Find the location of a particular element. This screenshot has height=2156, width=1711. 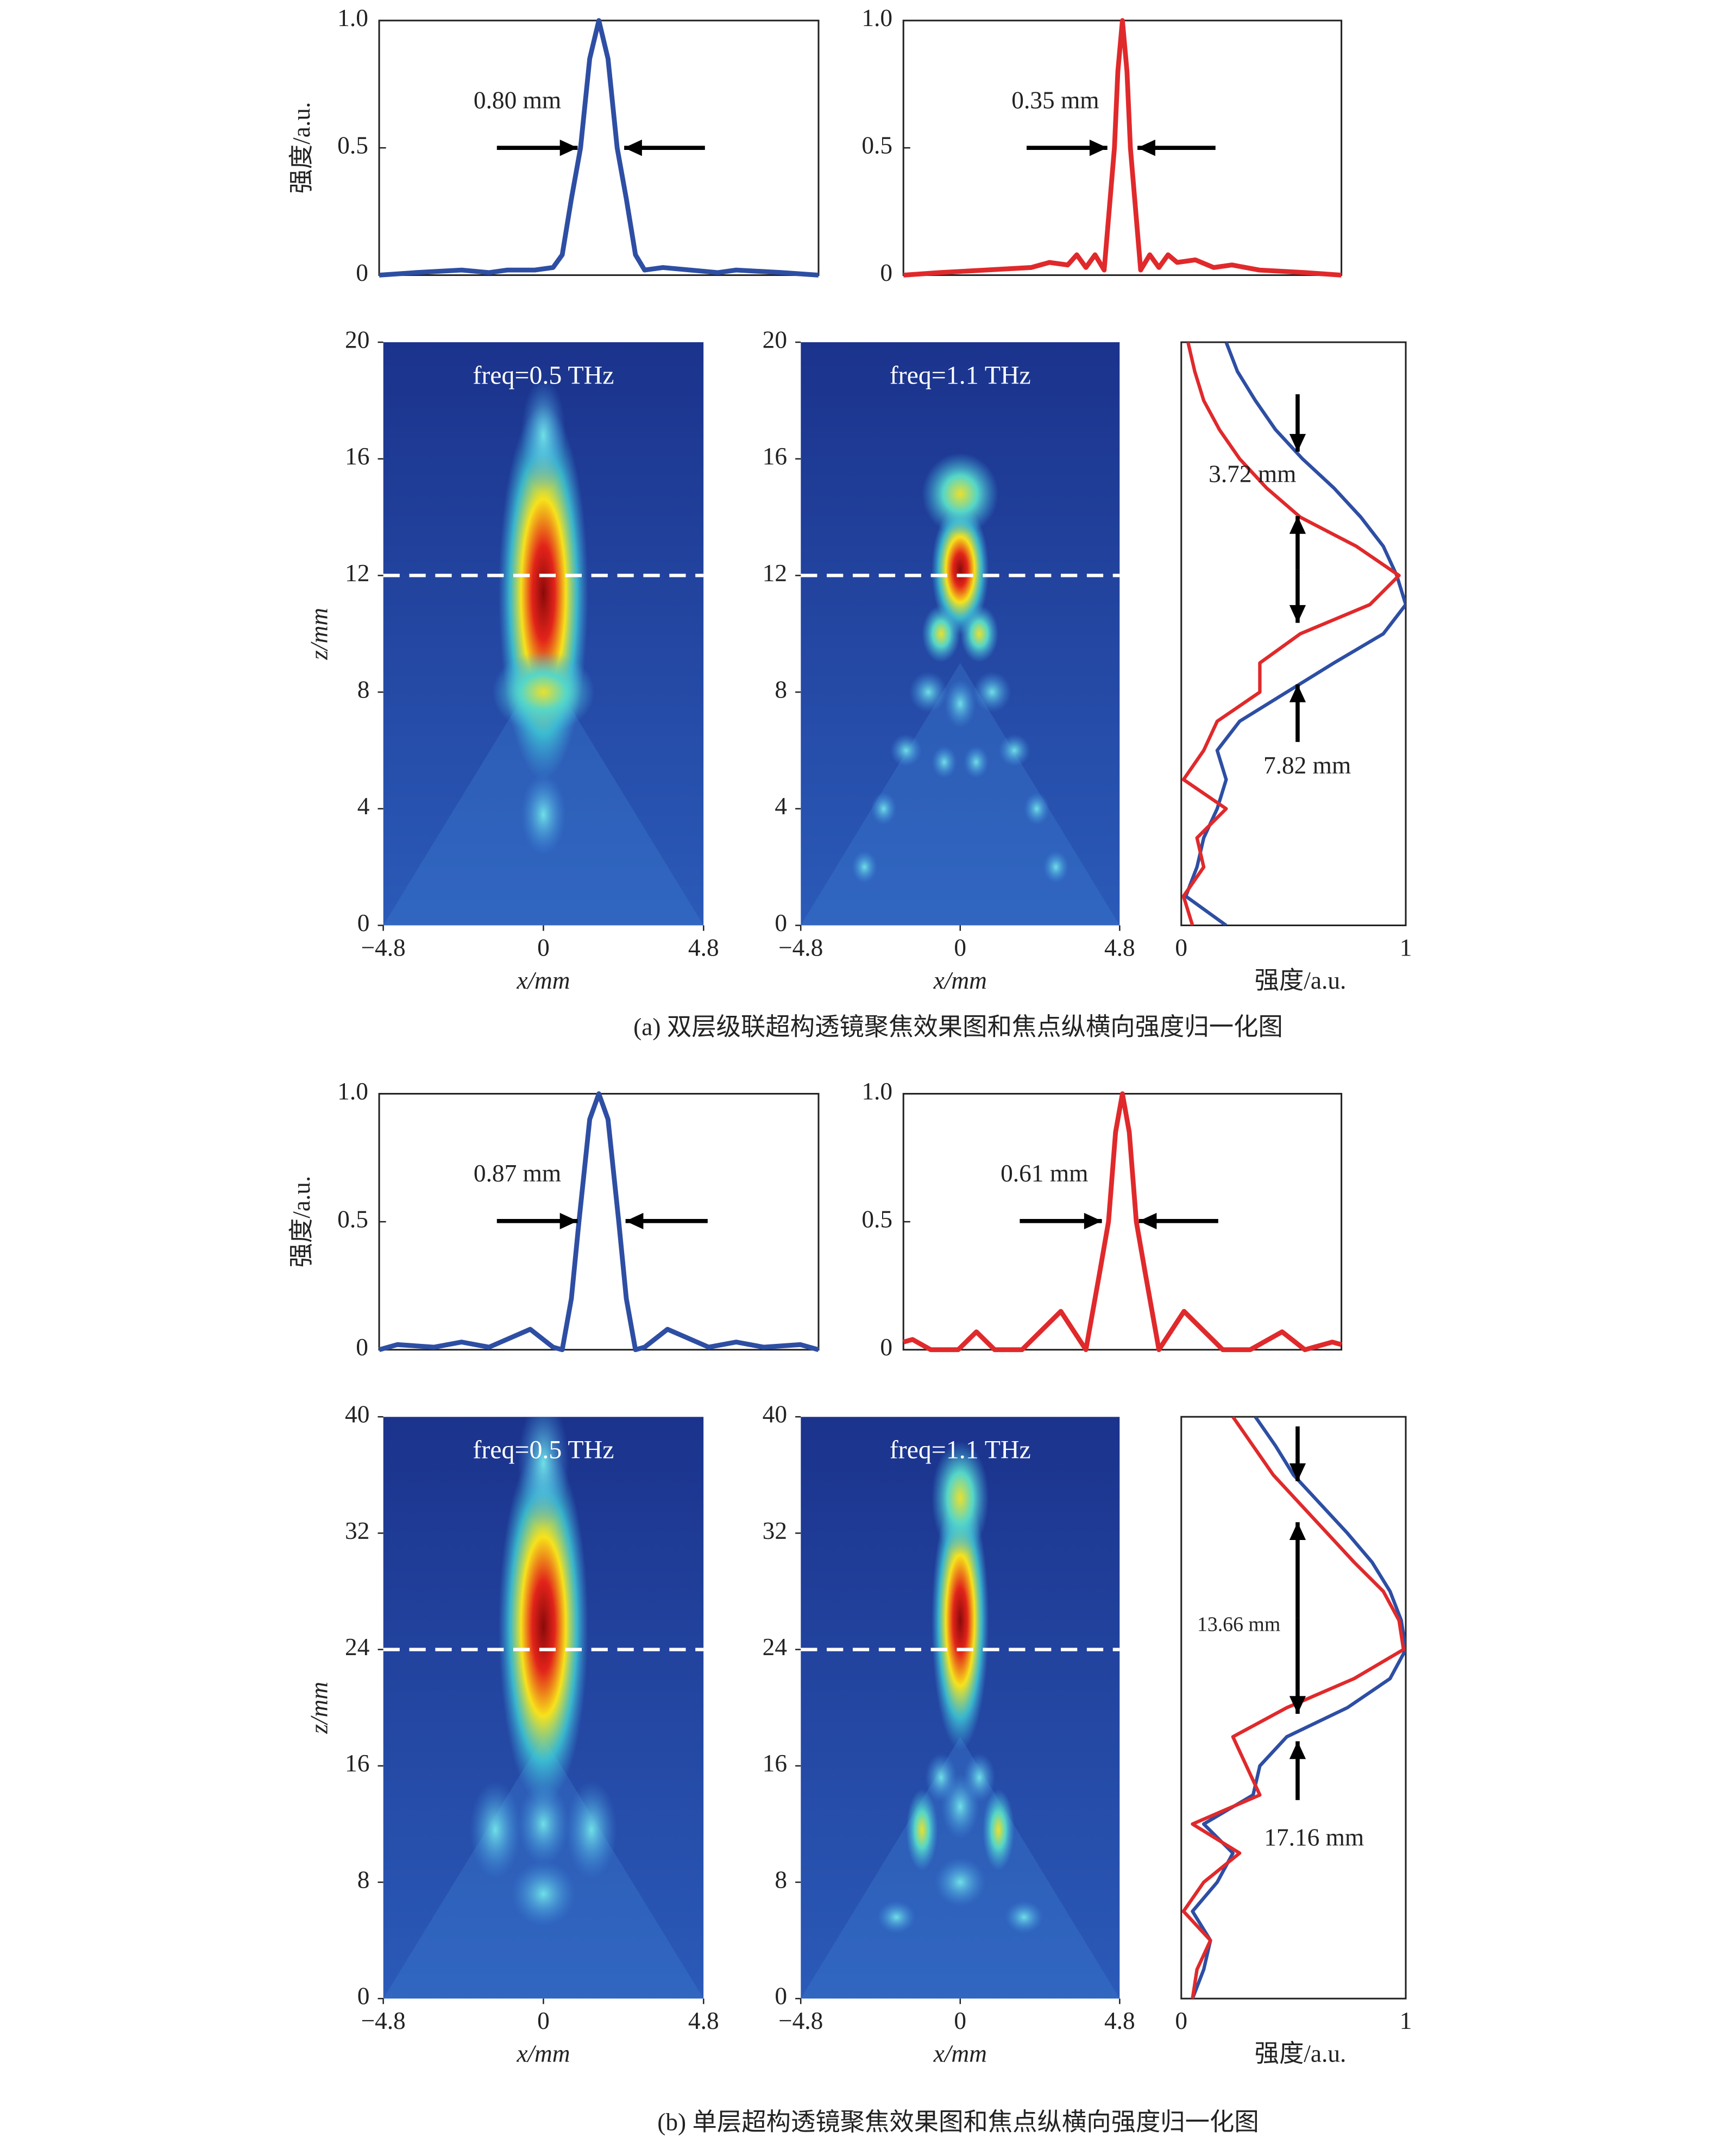

caption: (a) 双层级联超构透镜聚焦效果图和焦点纵横向强度归一化图 is located at coordinates (958, 1026).